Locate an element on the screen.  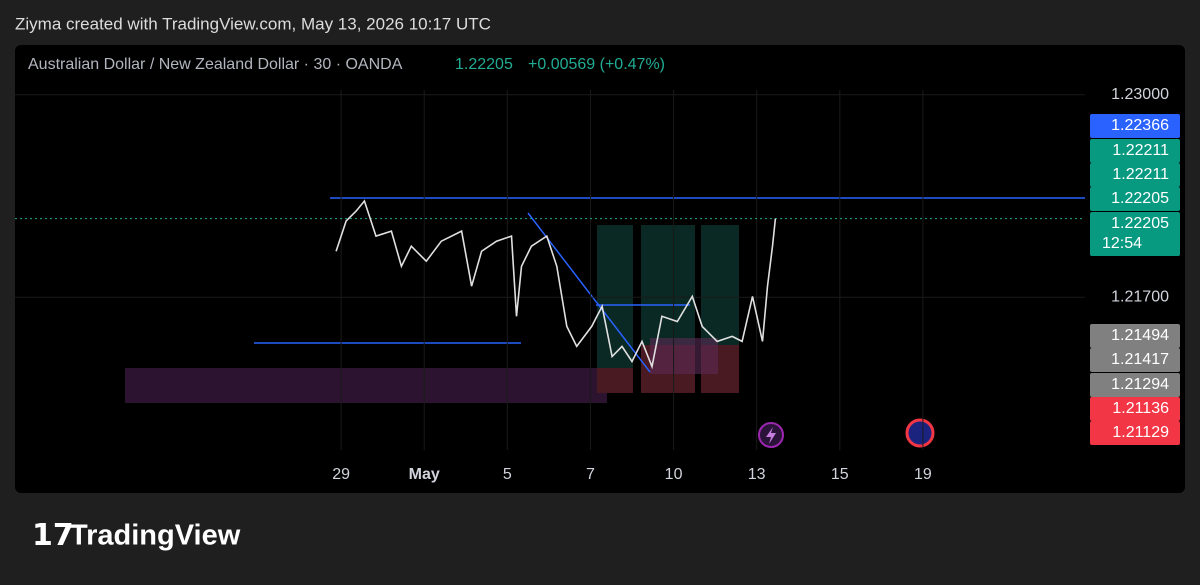
logo-mark: 𝟭𝟳 is located at coordinates (53, 535).